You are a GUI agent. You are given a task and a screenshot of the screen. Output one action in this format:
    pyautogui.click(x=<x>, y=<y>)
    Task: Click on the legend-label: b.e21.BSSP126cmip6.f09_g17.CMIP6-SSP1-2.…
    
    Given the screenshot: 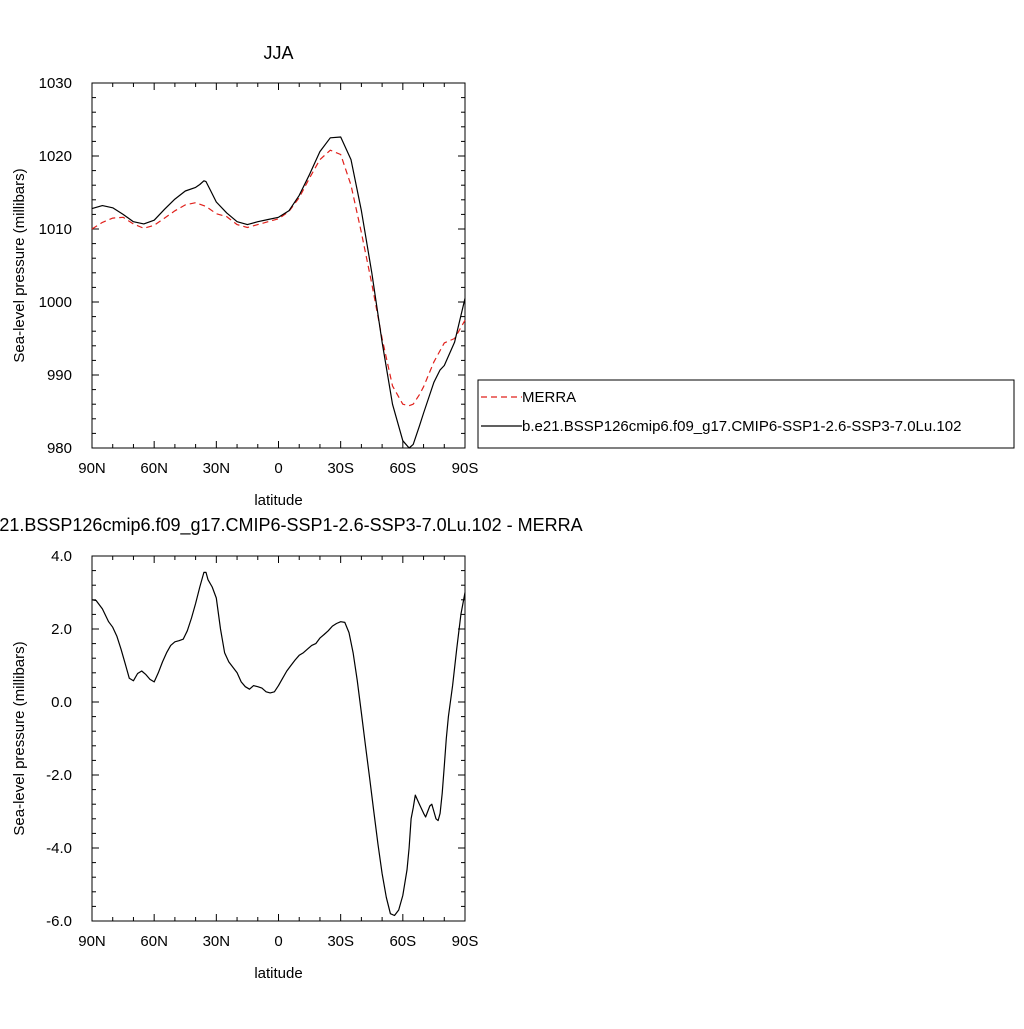 What is the action you would take?
    pyautogui.click(x=741, y=426)
    